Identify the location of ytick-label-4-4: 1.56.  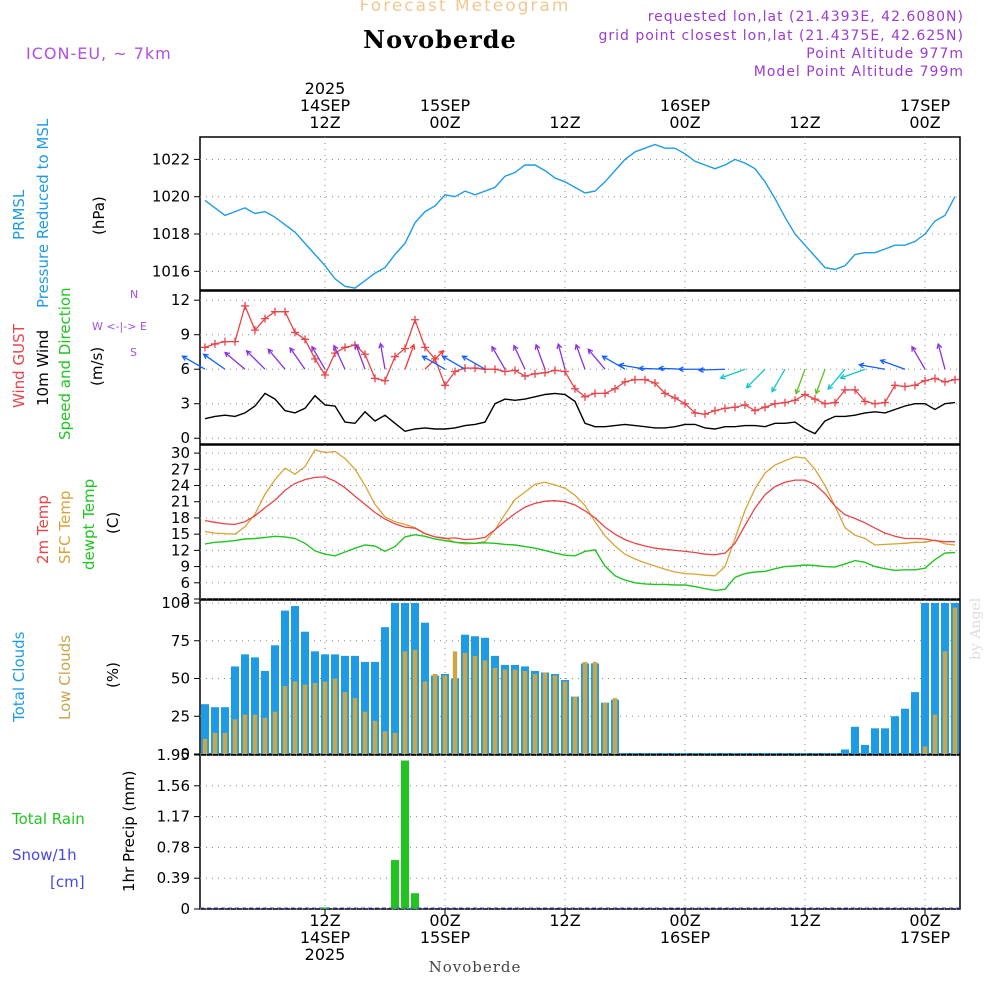
(173, 786).